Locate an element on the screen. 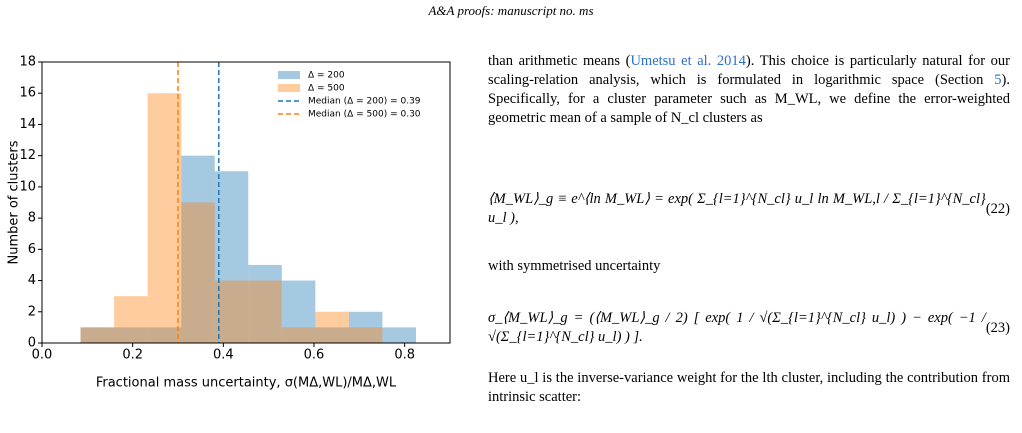 This screenshot has height=433, width=1022. link: Umetsu et al. 2014 is located at coordinates (688, 61).